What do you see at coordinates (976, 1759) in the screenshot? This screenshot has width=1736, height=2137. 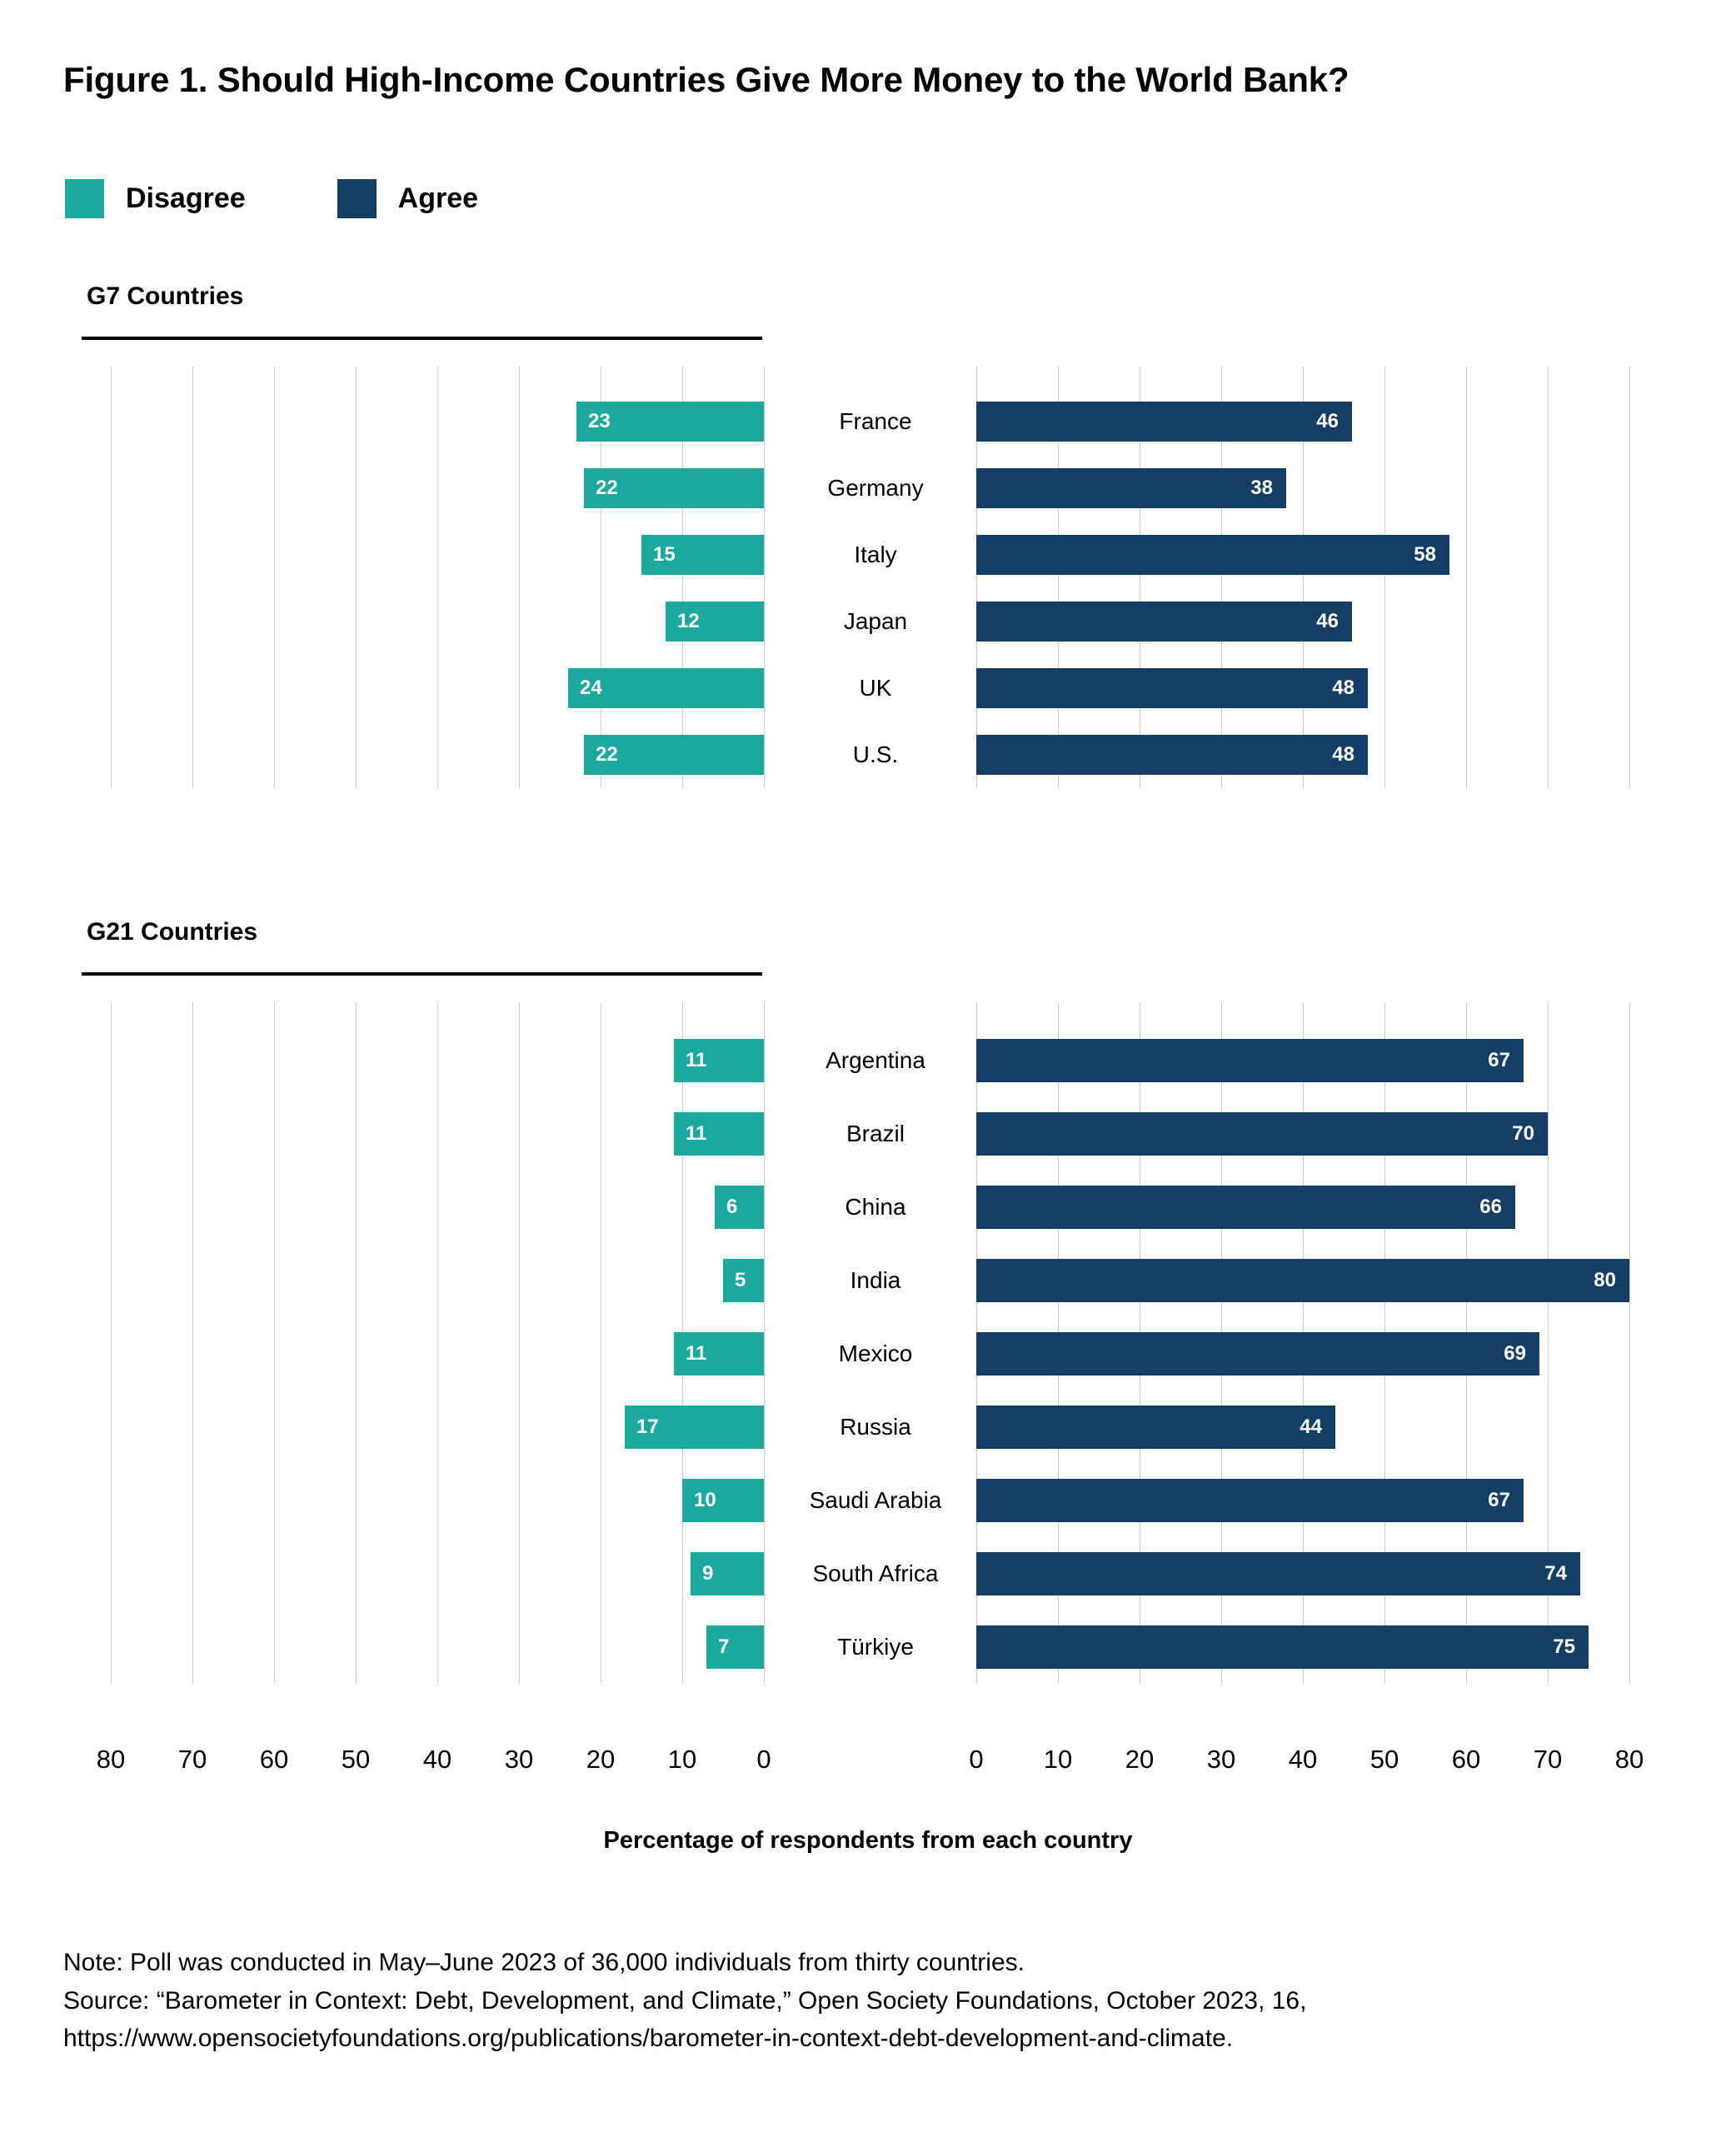 I see `x-tick-right: 0` at bounding box center [976, 1759].